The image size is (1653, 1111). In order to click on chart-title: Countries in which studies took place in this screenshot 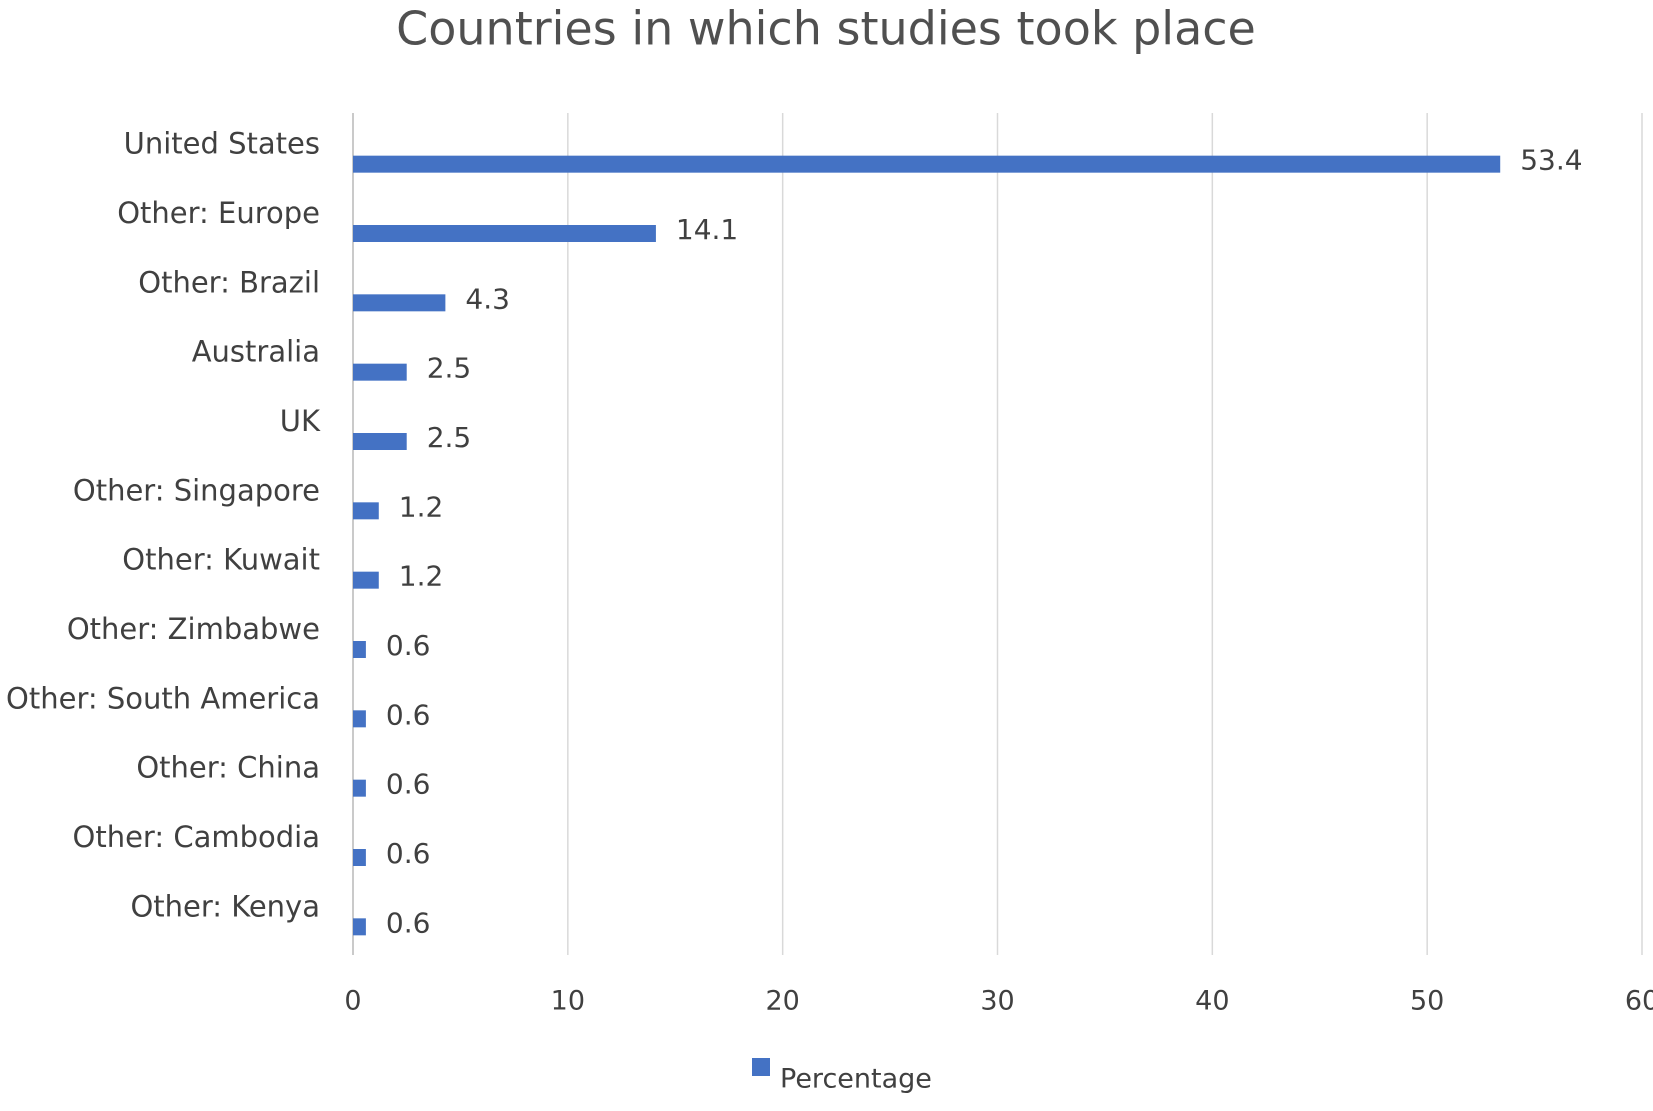, I will do `click(826, 29)`.